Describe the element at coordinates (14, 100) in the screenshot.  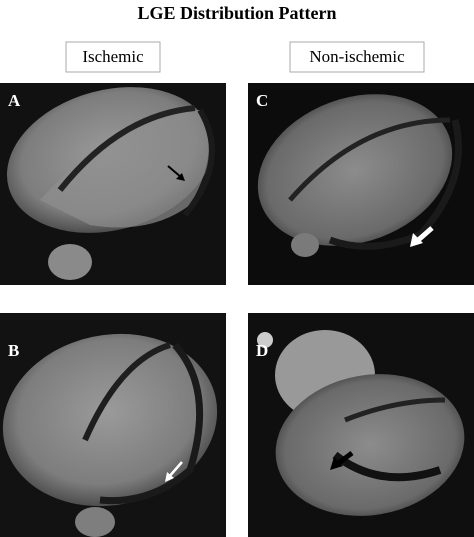
I see `panel-label: A` at that location.